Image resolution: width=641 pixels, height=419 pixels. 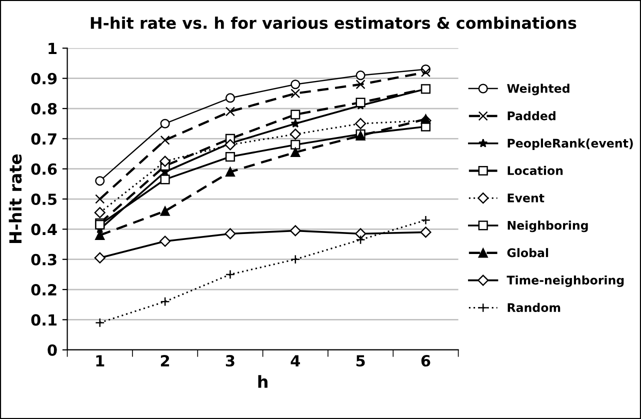 I want to click on y-tick-label: 0.7, so click(x=43, y=139).